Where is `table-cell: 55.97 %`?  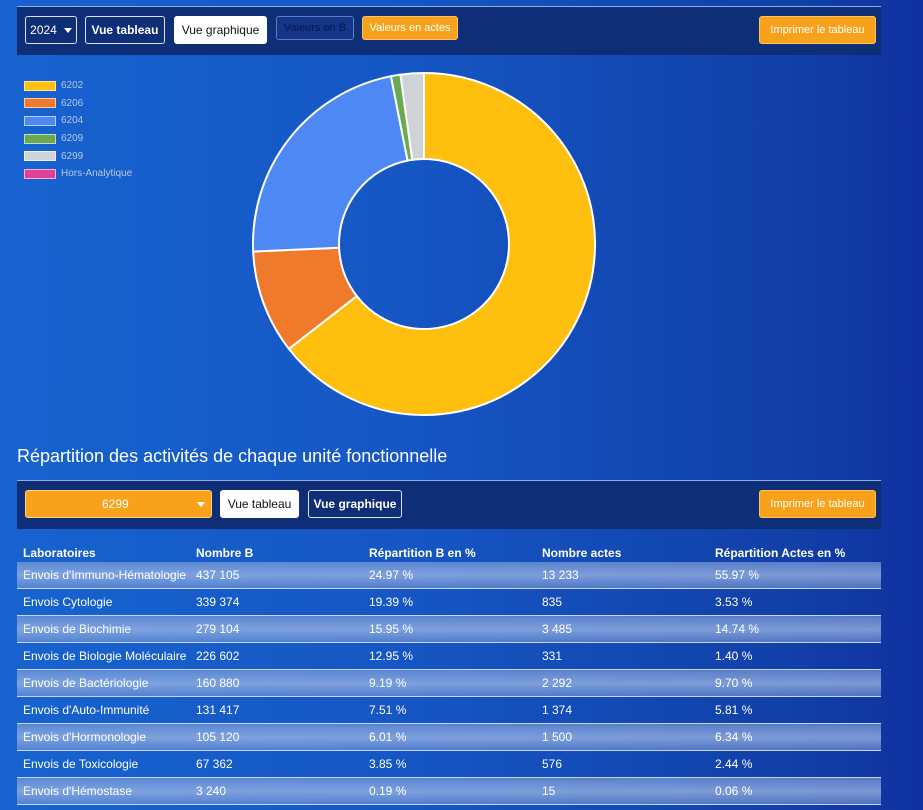 table-cell: 55.97 % is located at coordinates (795, 575).